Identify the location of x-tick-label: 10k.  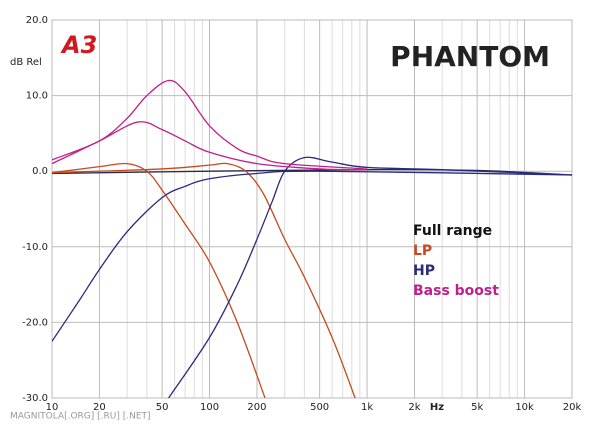
(524, 407).